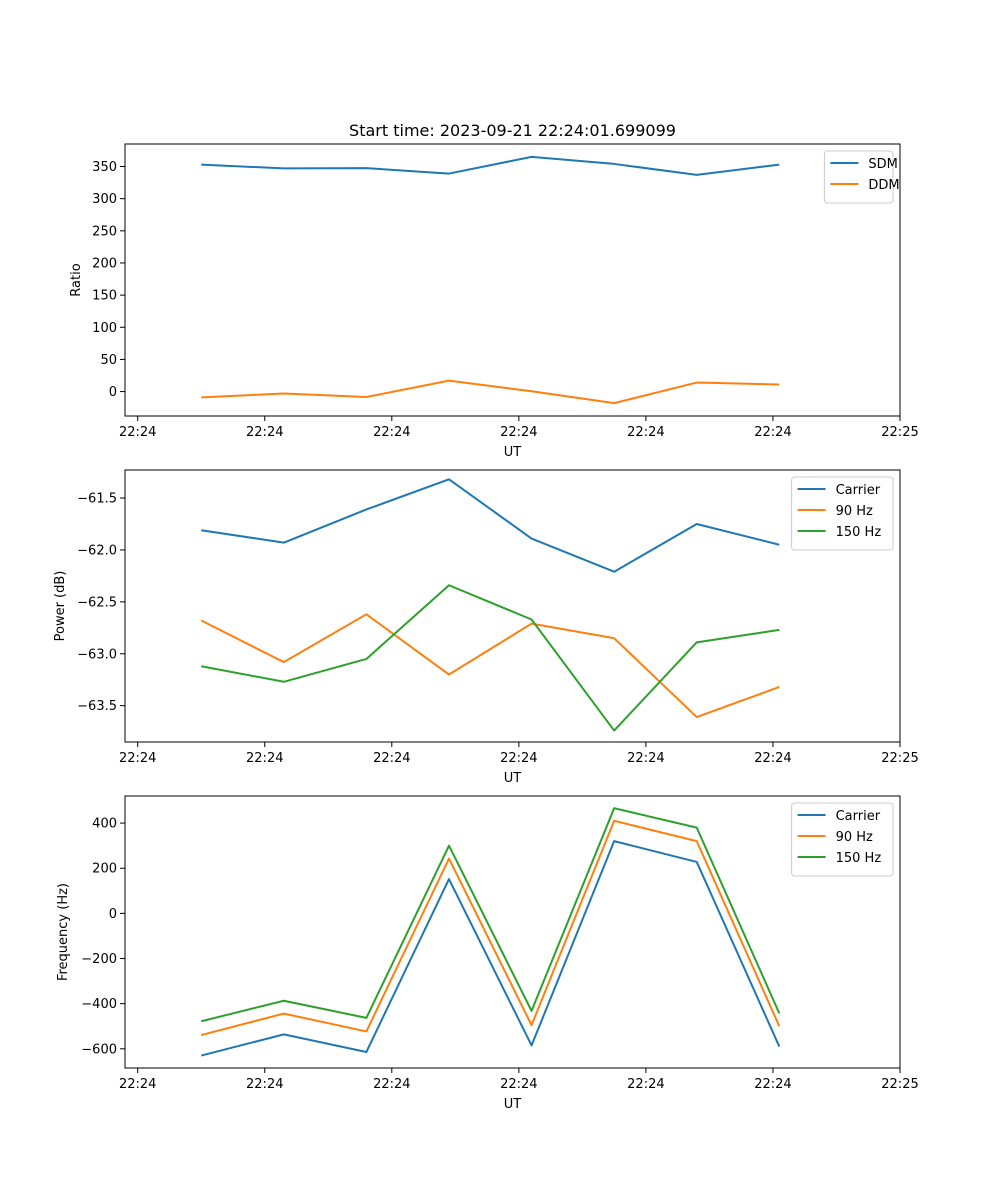  What do you see at coordinates (512, 130) in the screenshot?
I see `figure-title: Start time: 2023-09-21 22:24:01.699099` at bounding box center [512, 130].